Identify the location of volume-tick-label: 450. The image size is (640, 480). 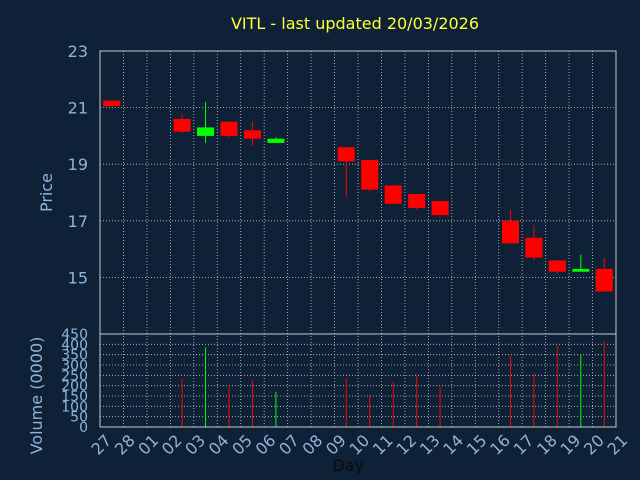
(74, 335).